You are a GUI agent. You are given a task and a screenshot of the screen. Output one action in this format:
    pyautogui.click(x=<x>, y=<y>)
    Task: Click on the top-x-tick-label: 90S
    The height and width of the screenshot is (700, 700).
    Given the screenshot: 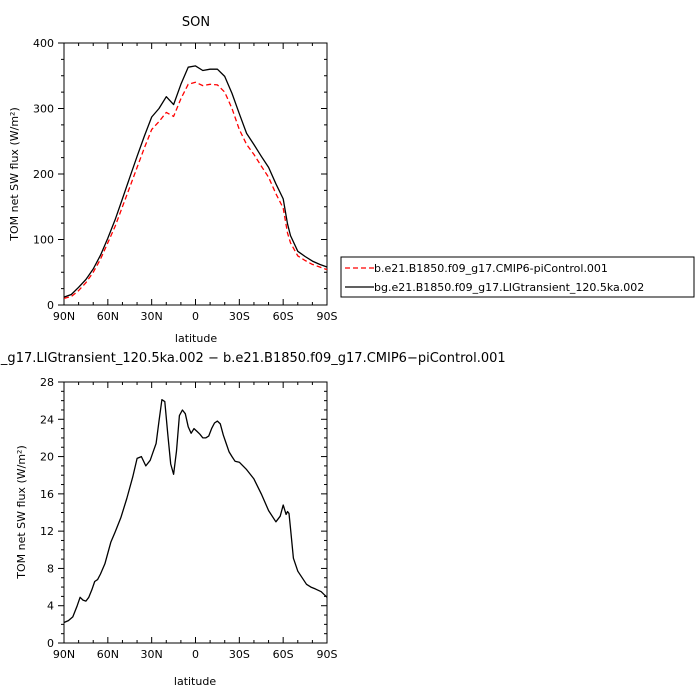 What is the action you would take?
    pyautogui.click(x=327, y=316)
    